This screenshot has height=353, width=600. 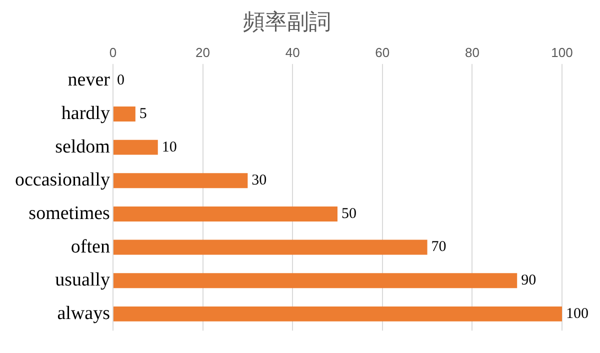 I want to click on y-tick-label: never, so click(x=89, y=80).